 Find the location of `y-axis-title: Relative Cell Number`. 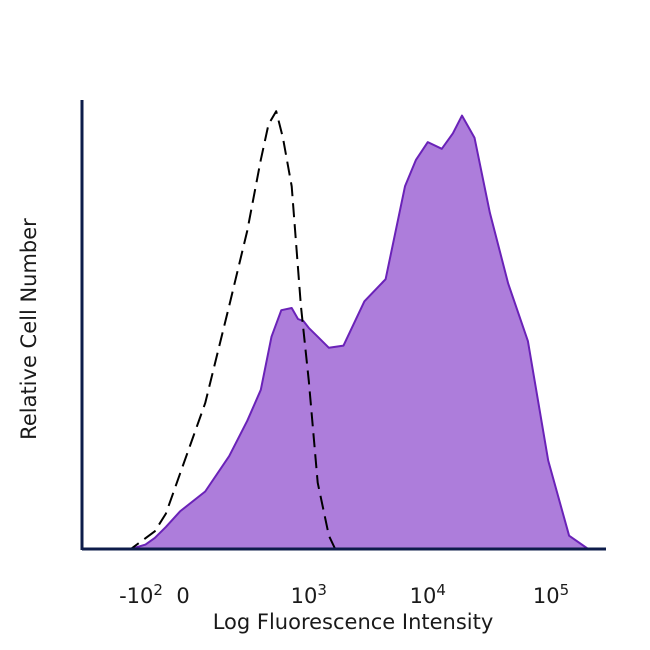

y-axis-title: Relative Cell Number is located at coordinates (29, 329).